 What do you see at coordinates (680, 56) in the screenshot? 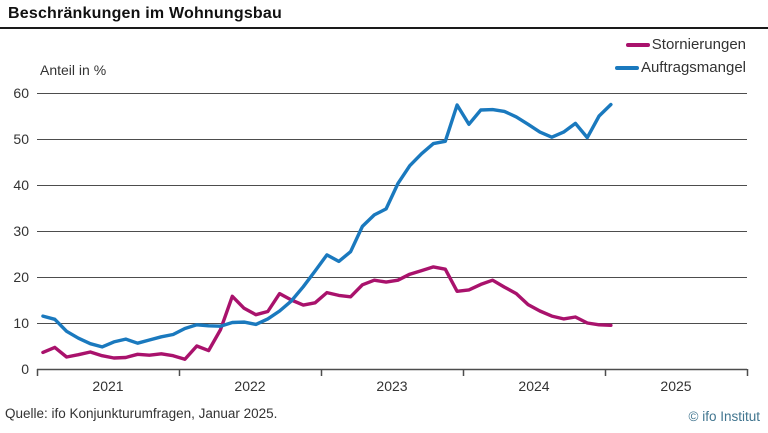
I see `chart-legend: Stornierungen Auftragsmangel` at bounding box center [680, 56].